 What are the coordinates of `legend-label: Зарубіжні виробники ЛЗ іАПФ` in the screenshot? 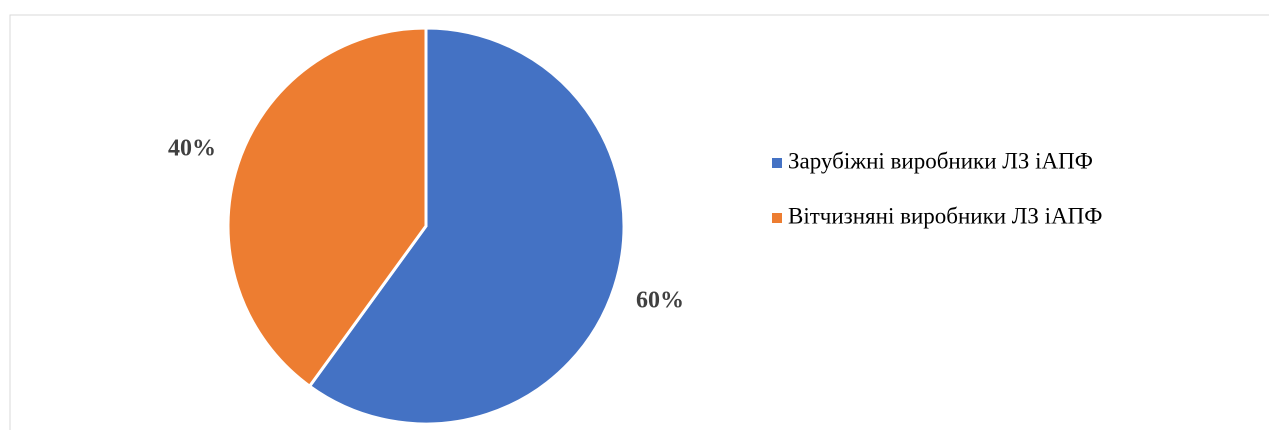 It's located at (940, 160).